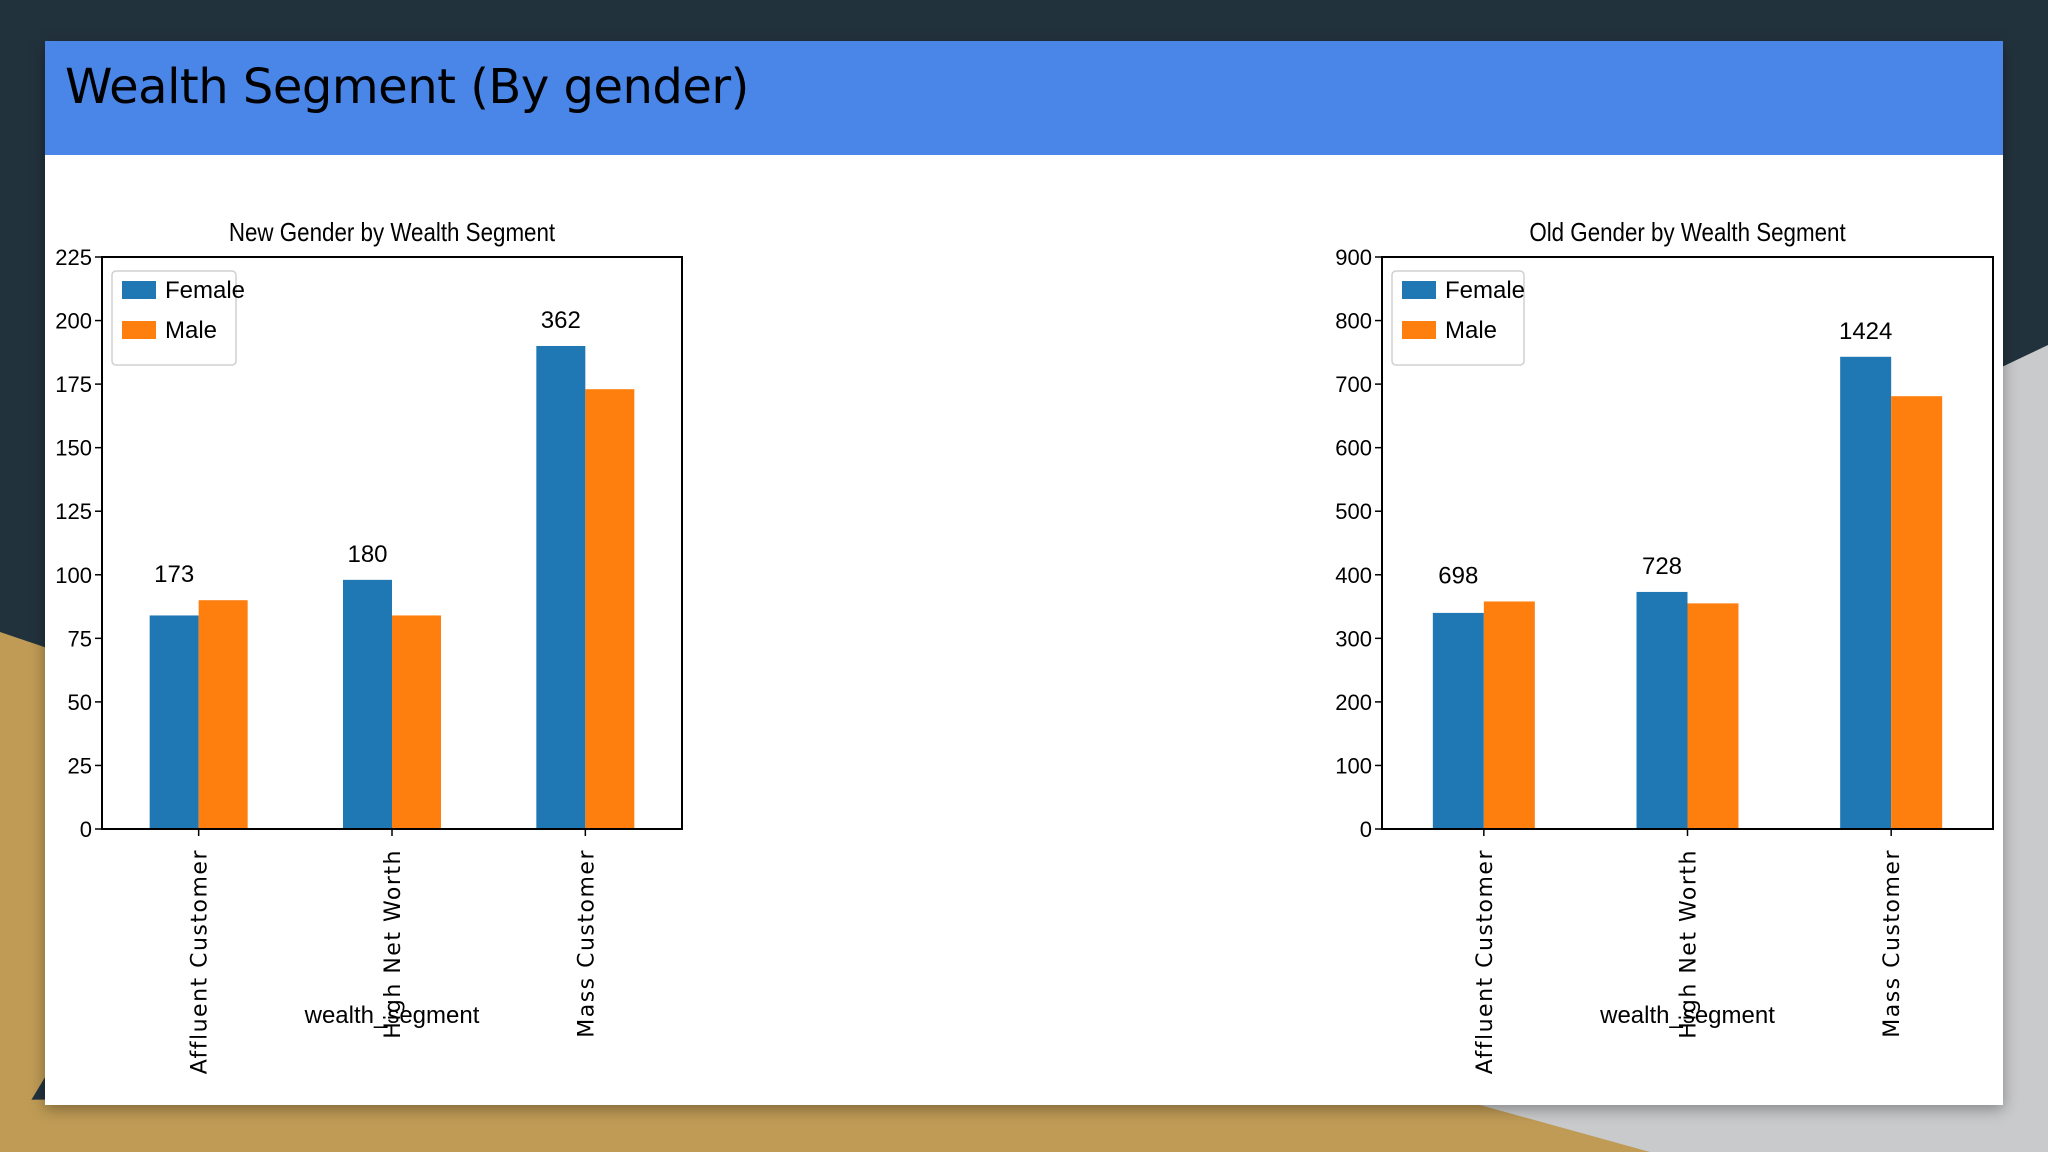  I want to click on y-tick-label: 500, so click(1353, 511).